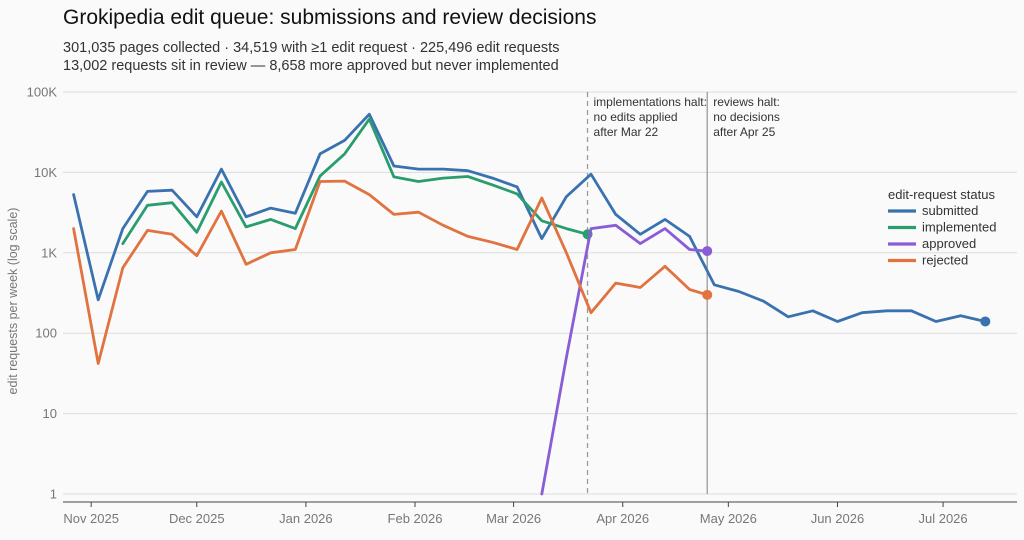 The height and width of the screenshot is (540, 1024). I want to click on x-tick-label: Nov 2025, so click(91, 518).